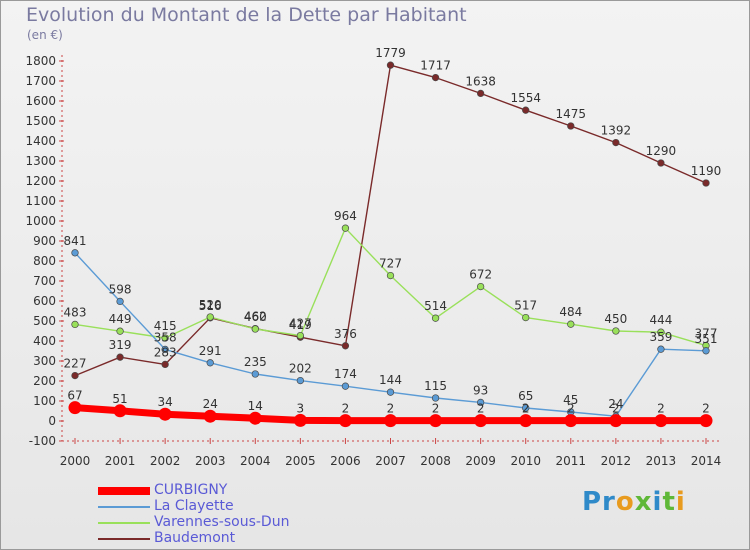 The image size is (750, 550). What do you see at coordinates (75, 241) in the screenshot?
I see `data-label: 841` at bounding box center [75, 241].